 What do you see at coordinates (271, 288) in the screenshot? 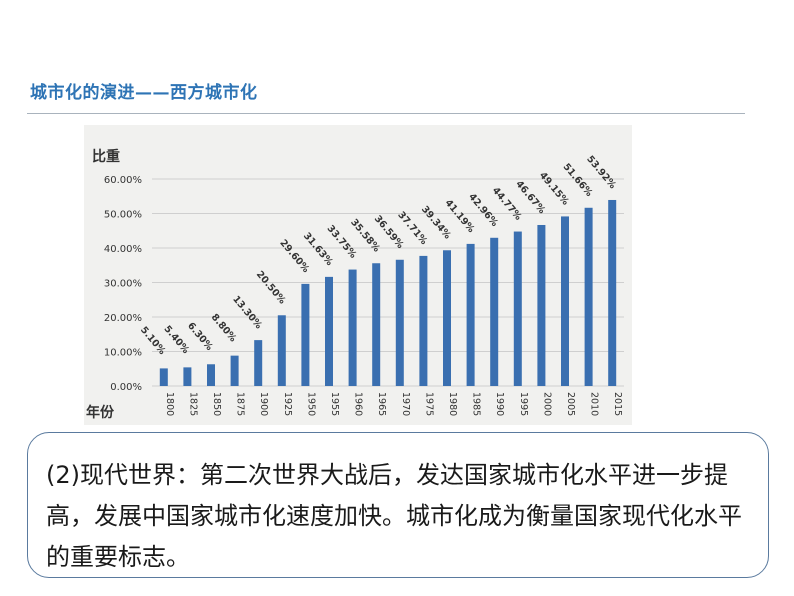
I see `data-label: 20.50%` at bounding box center [271, 288].